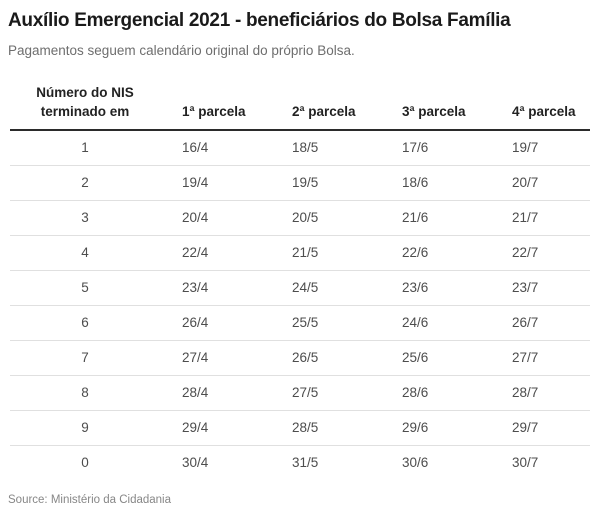 Image resolution: width=600 pixels, height=532 pixels. What do you see at coordinates (435, 358) in the screenshot?
I see `payment-date-cell: 25/6` at bounding box center [435, 358].